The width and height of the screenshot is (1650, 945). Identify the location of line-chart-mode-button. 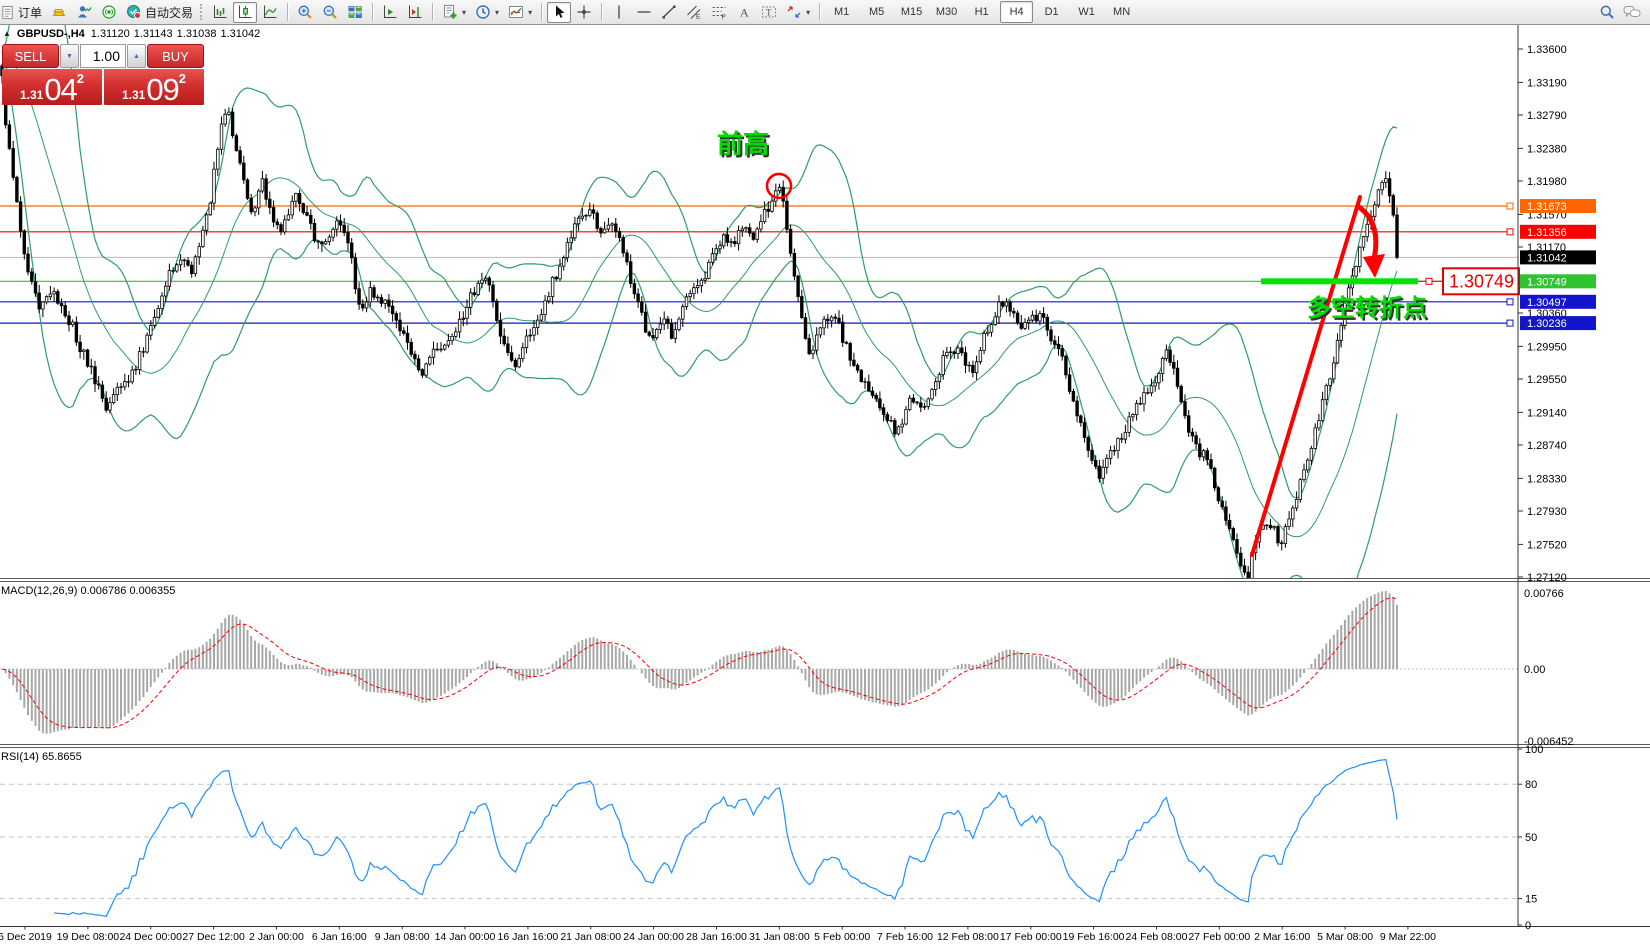
(270, 12).